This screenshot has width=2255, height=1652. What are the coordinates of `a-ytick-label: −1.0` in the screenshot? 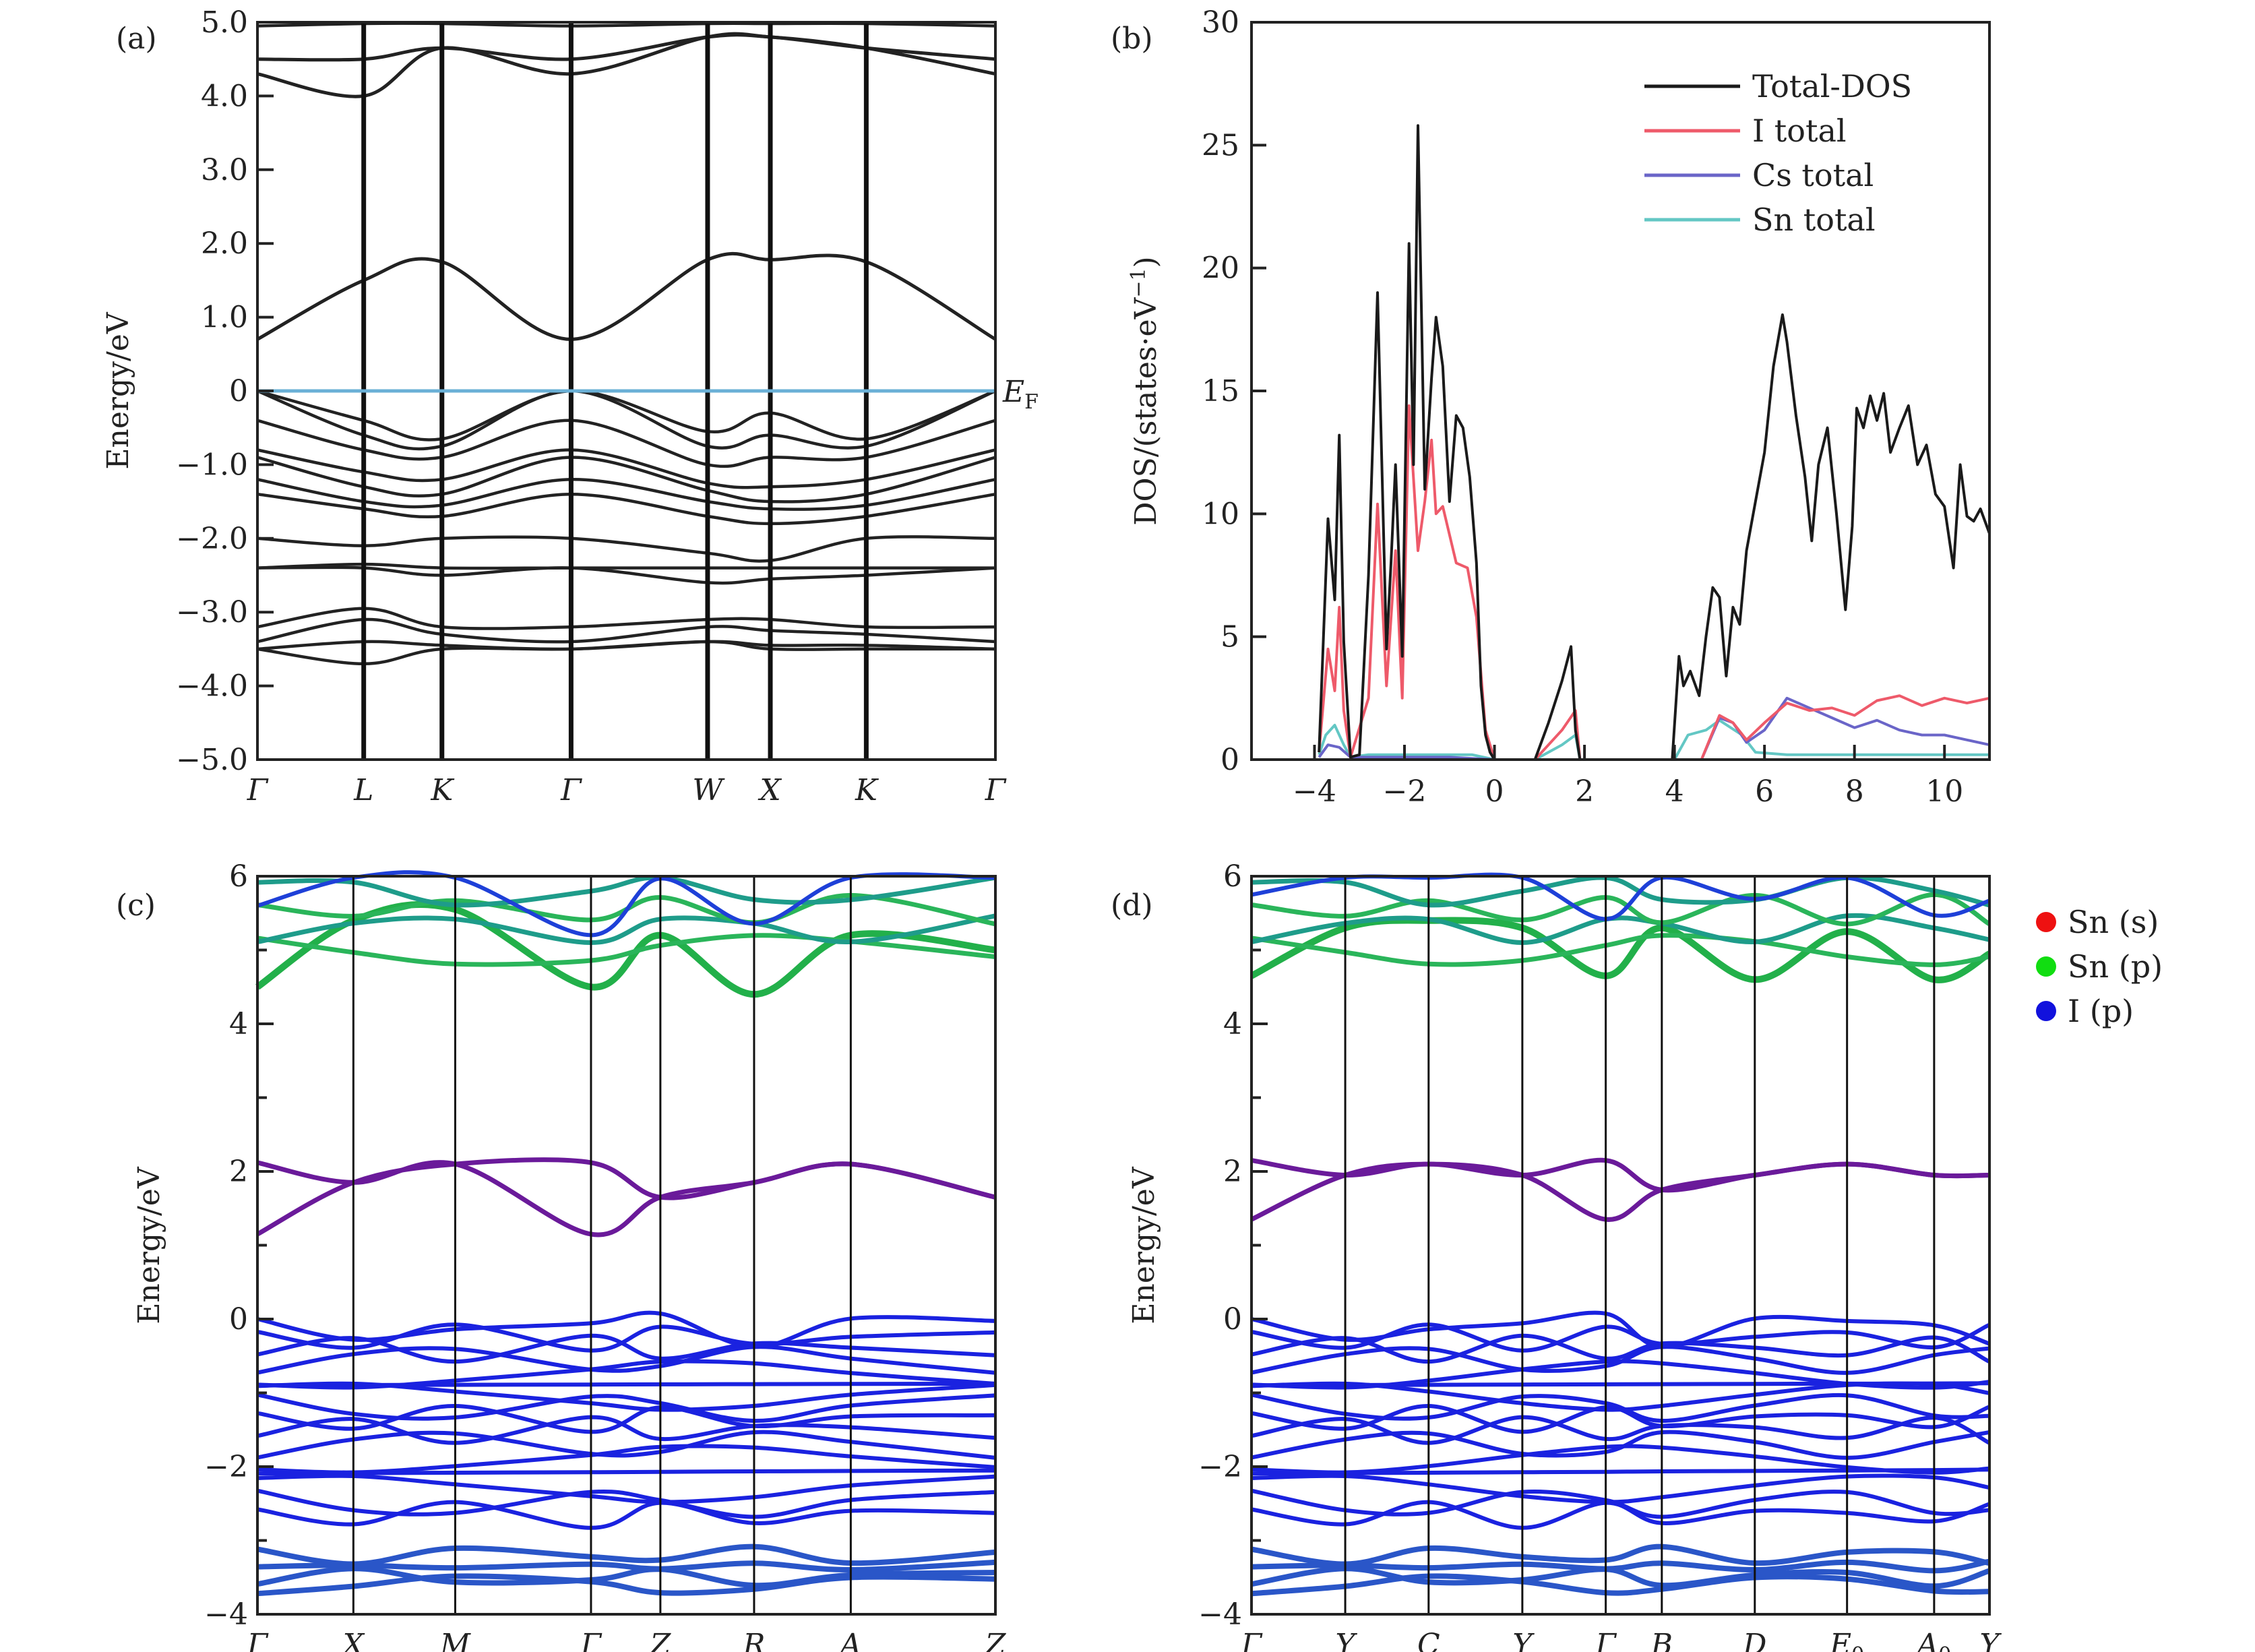 It's located at (212, 465).